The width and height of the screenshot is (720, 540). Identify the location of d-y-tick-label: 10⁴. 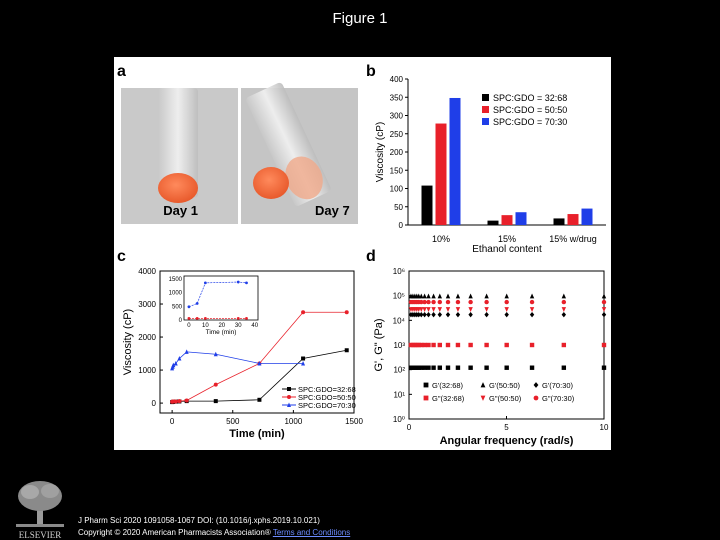
(399, 320).